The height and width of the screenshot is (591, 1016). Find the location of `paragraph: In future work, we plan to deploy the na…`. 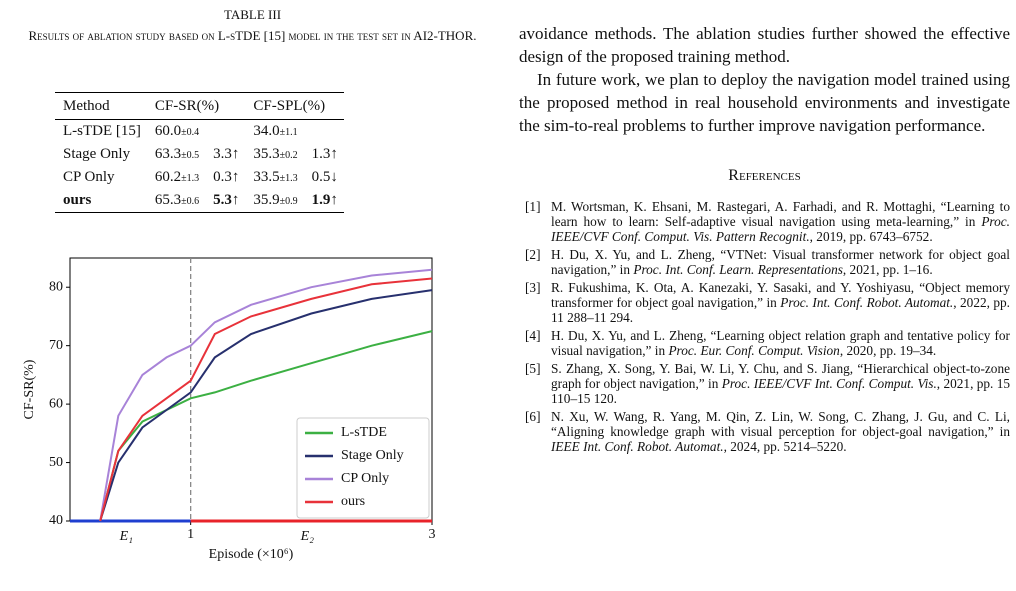

paragraph: In future work, we plan to deploy the na… is located at coordinates (764, 102).